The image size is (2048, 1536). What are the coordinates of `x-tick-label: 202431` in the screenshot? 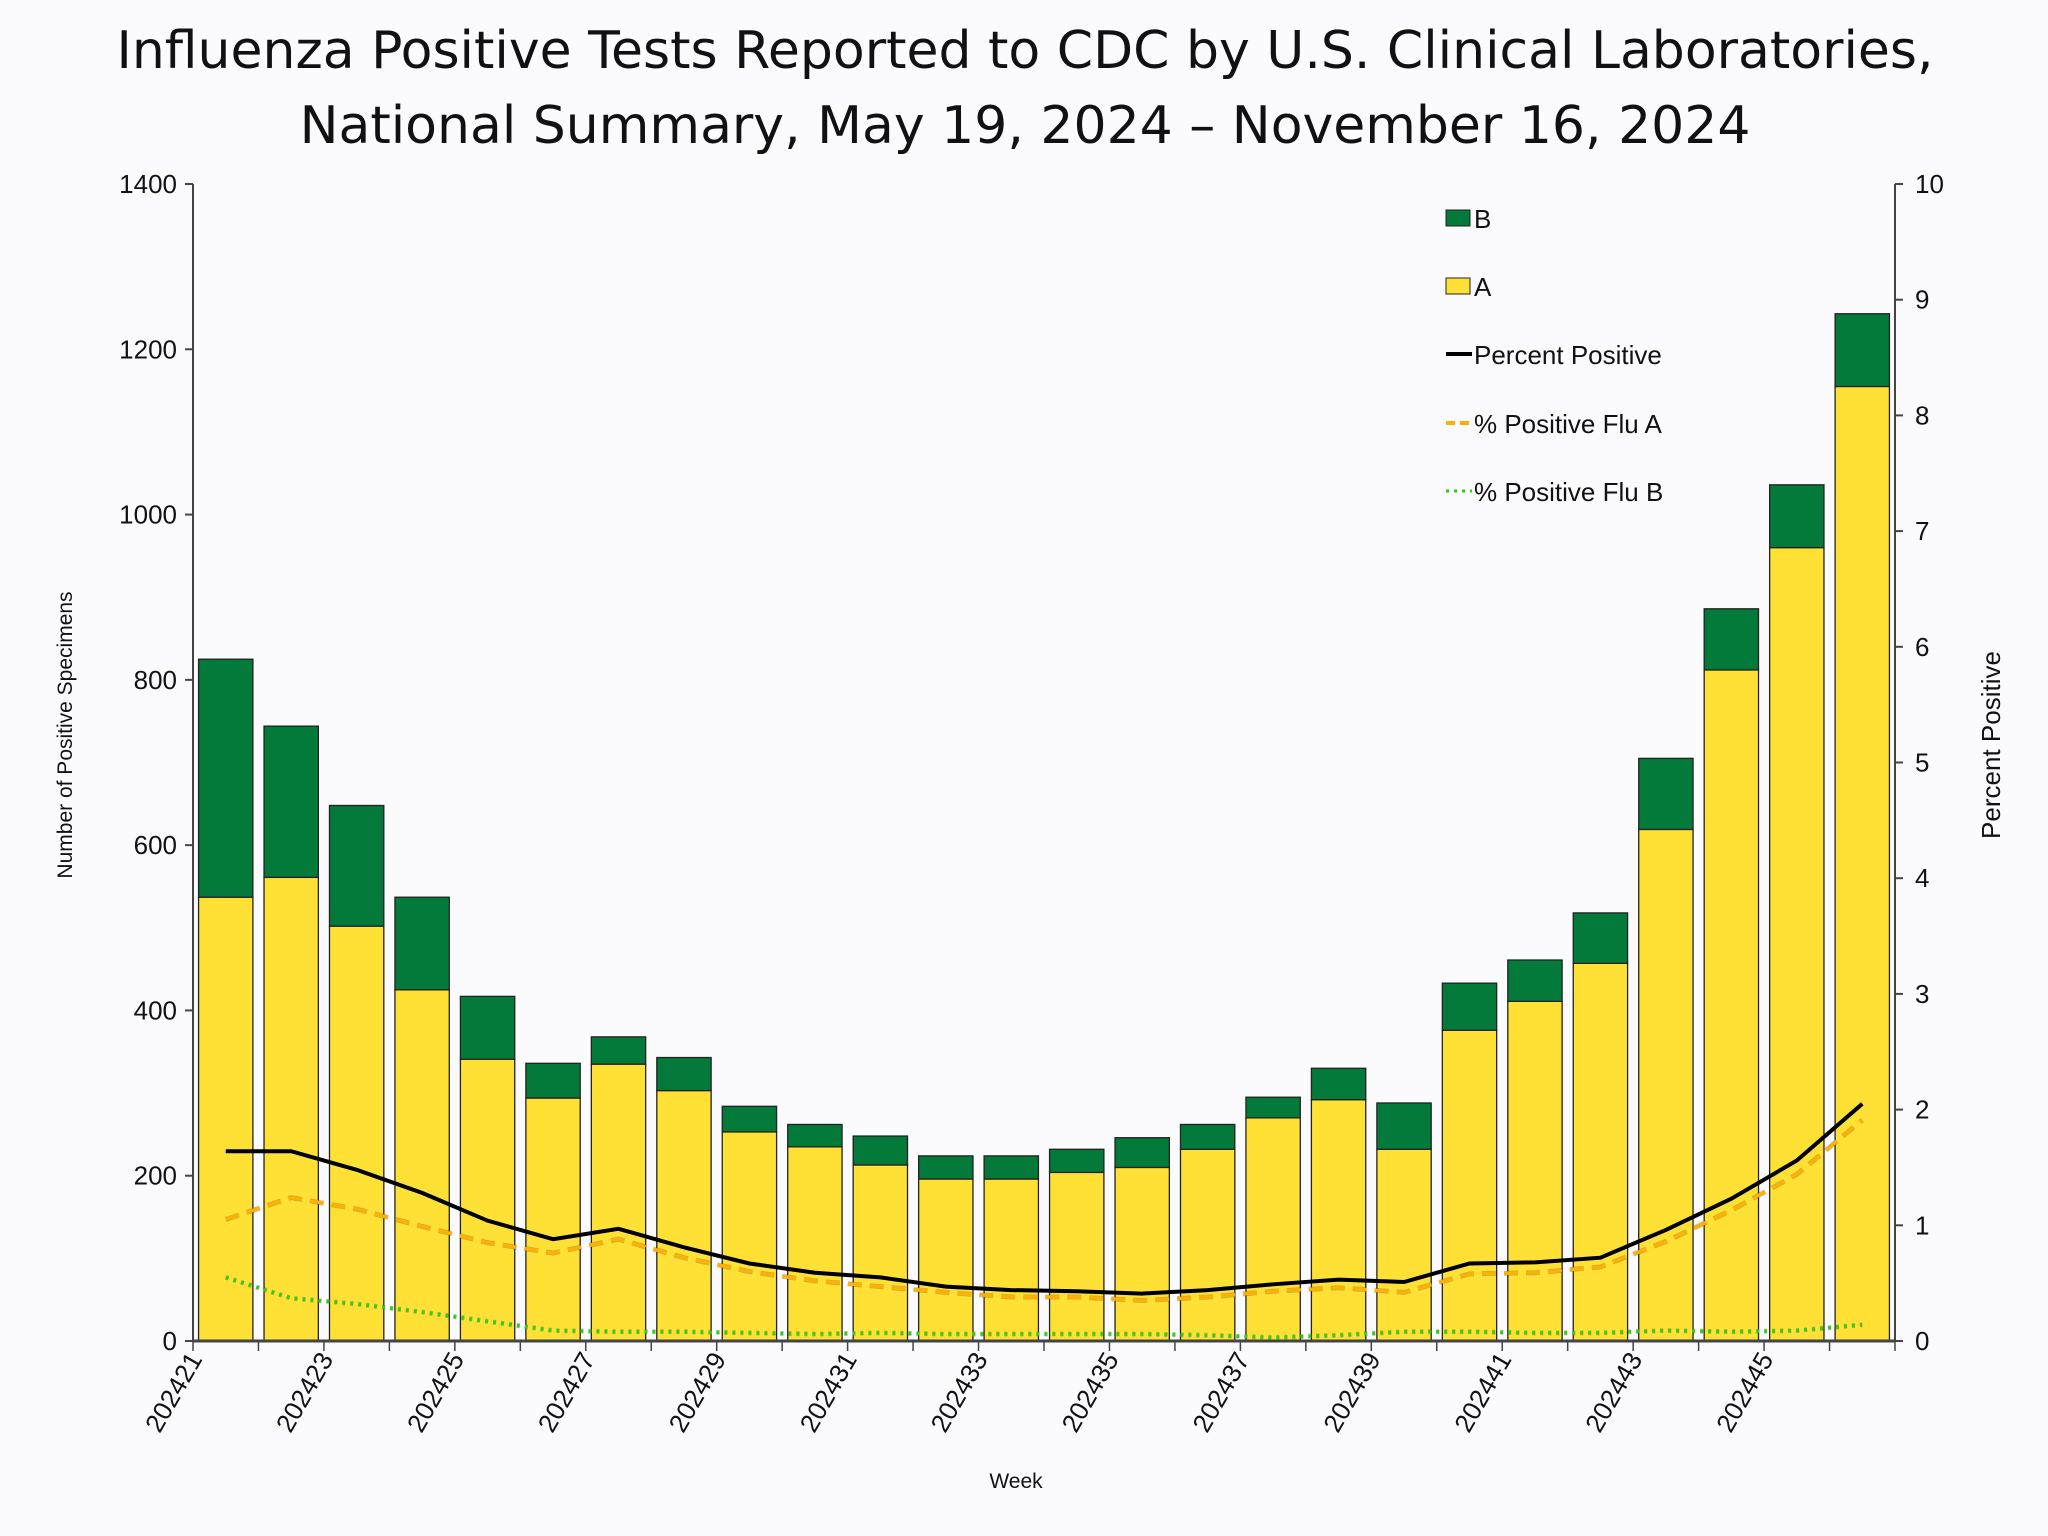 It's located at (827, 1392).